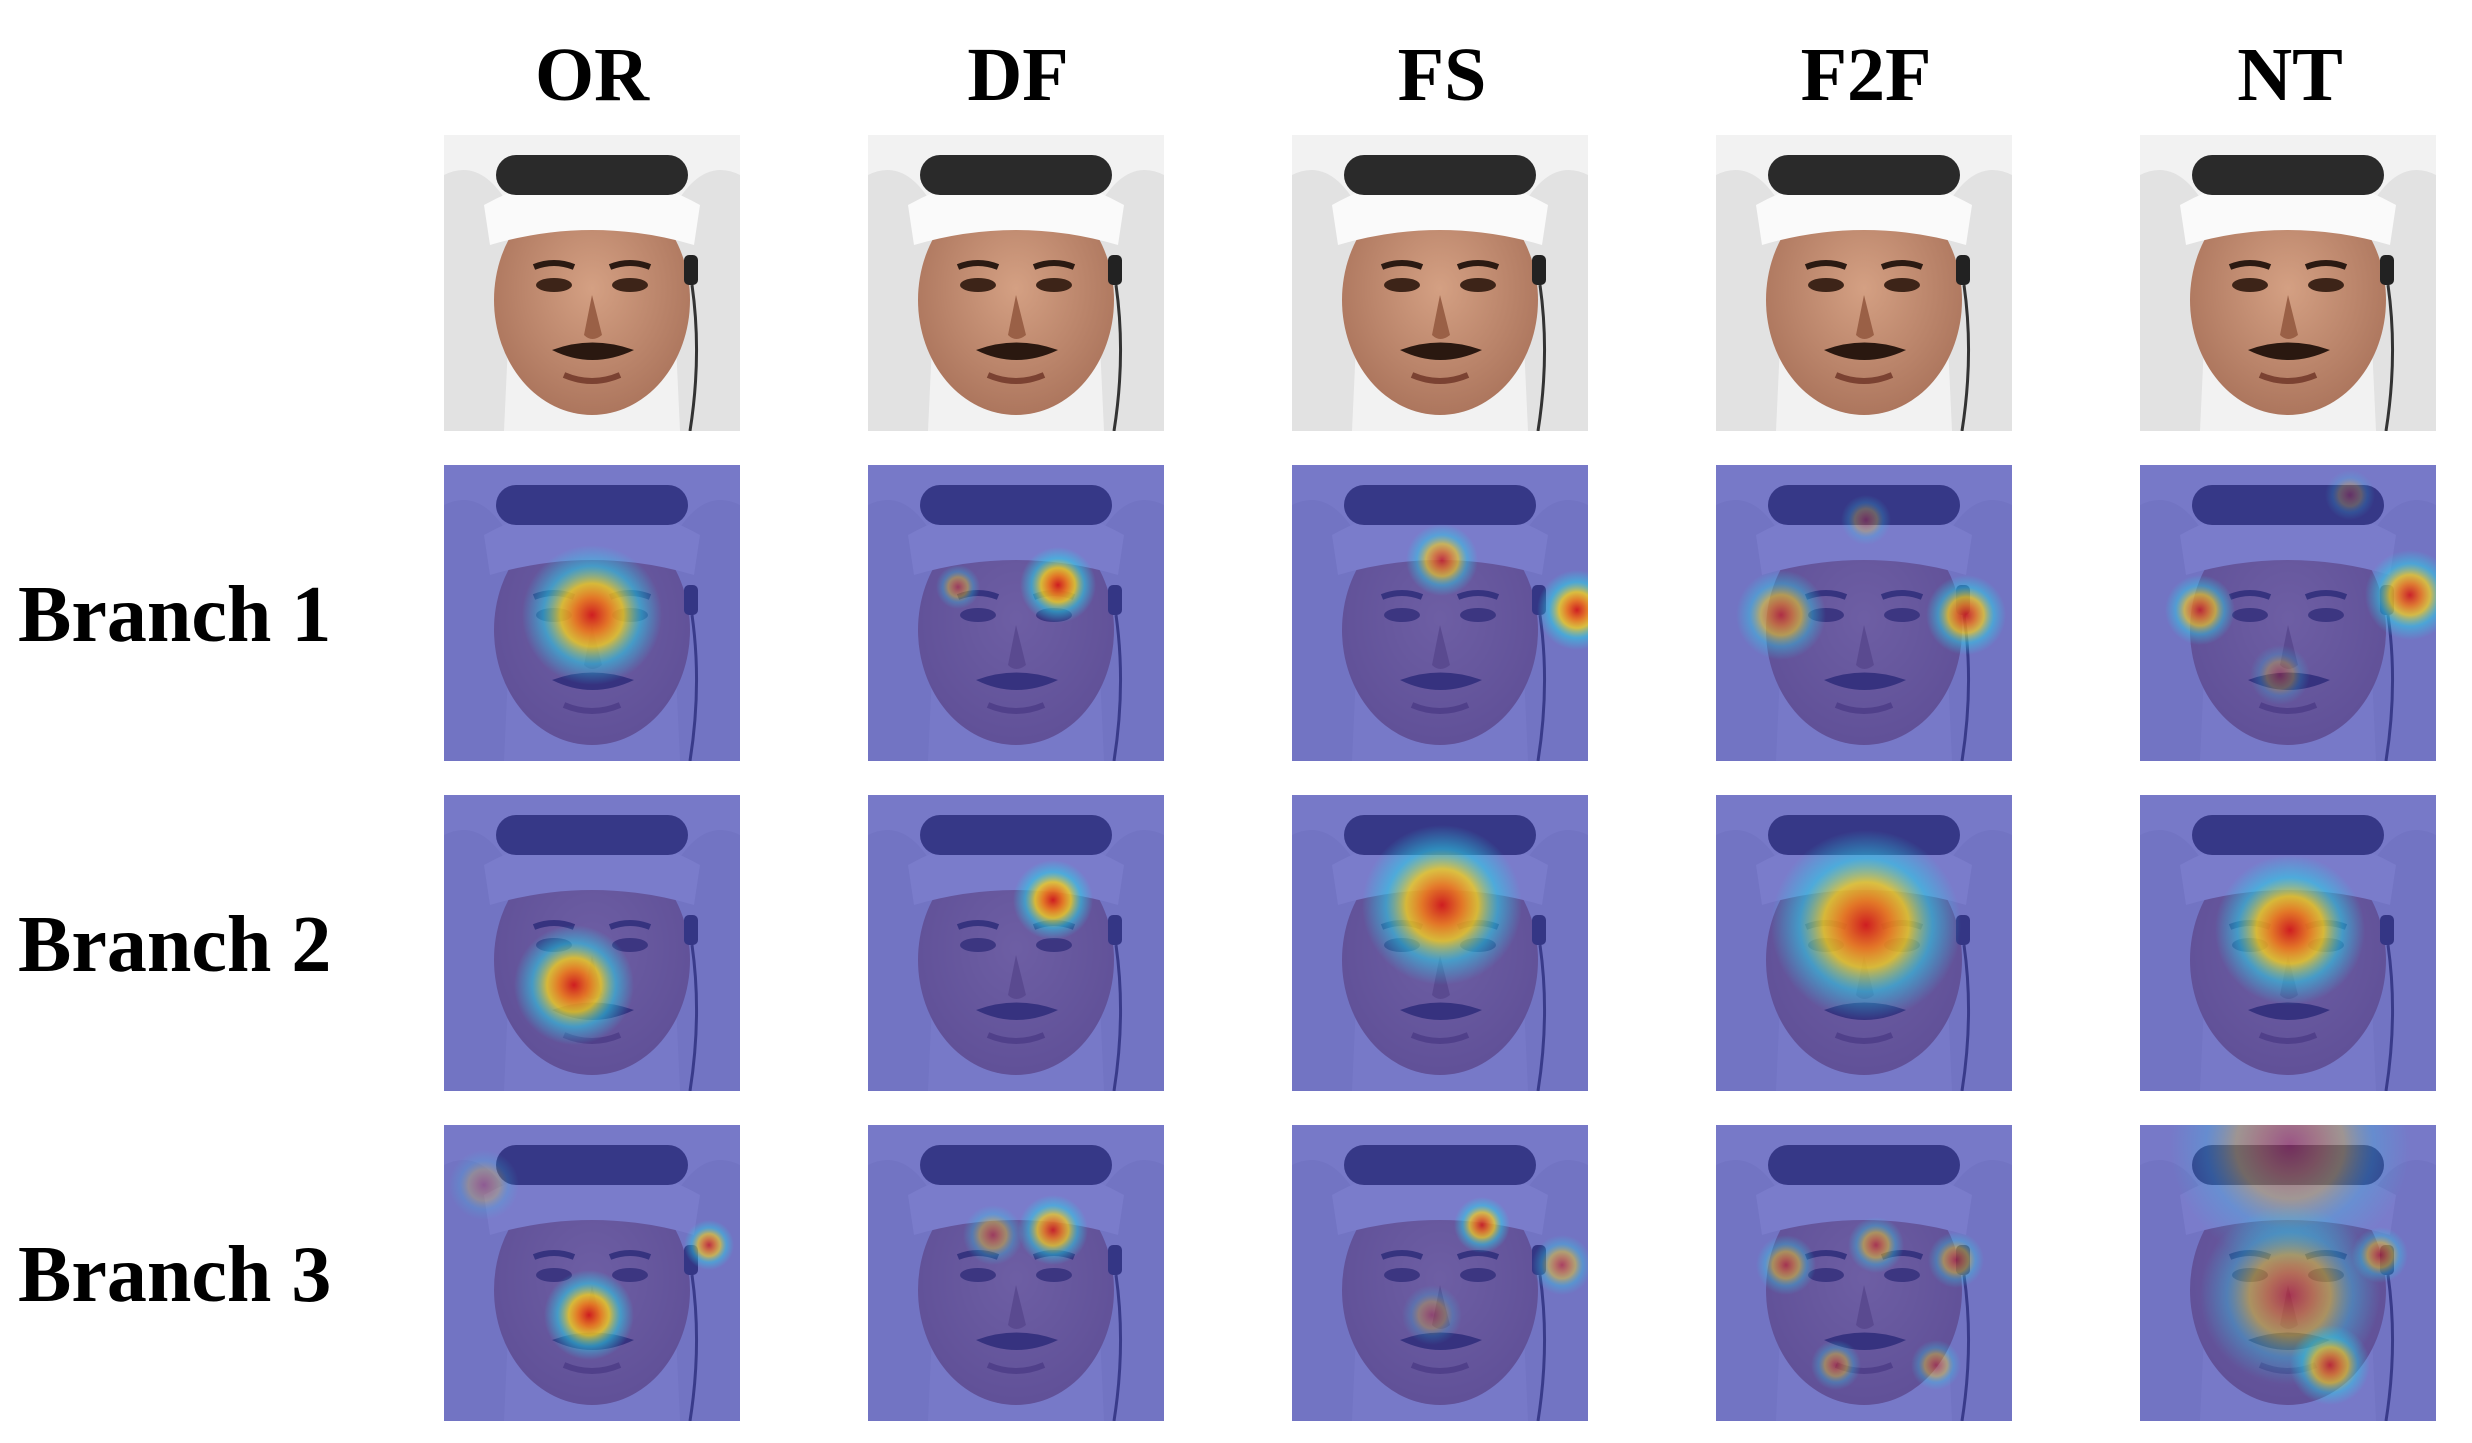 This screenshot has height=1443, width=2472. I want to click on heatmap-branch-1-nt, so click(2288, 613).